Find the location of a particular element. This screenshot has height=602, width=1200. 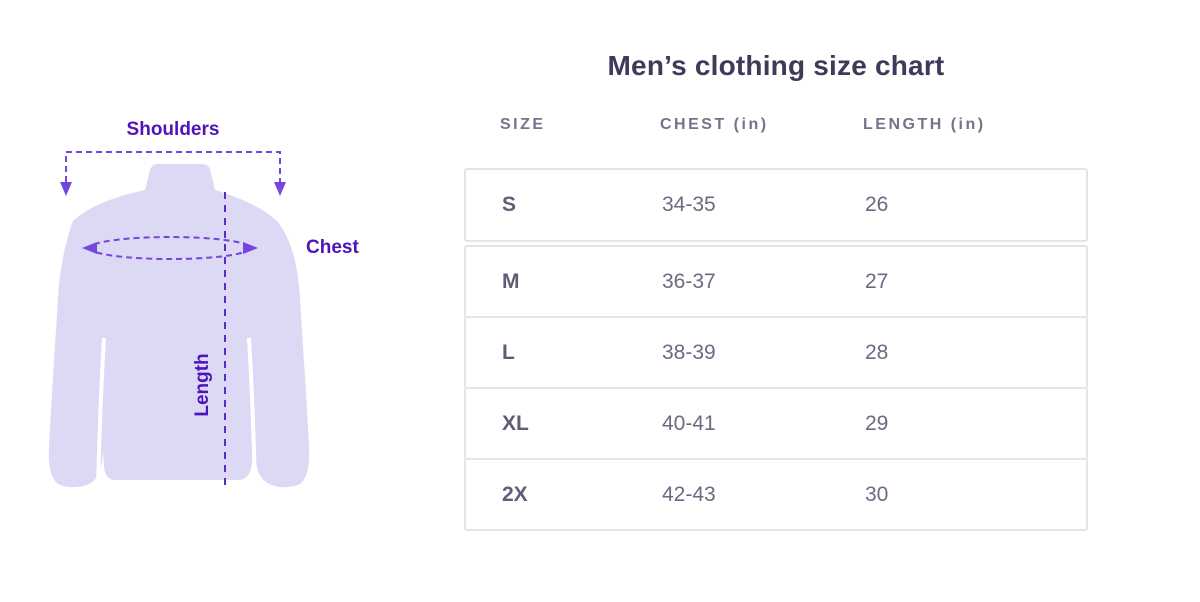

shoulders-label: Shoulders is located at coordinates (173, 129).